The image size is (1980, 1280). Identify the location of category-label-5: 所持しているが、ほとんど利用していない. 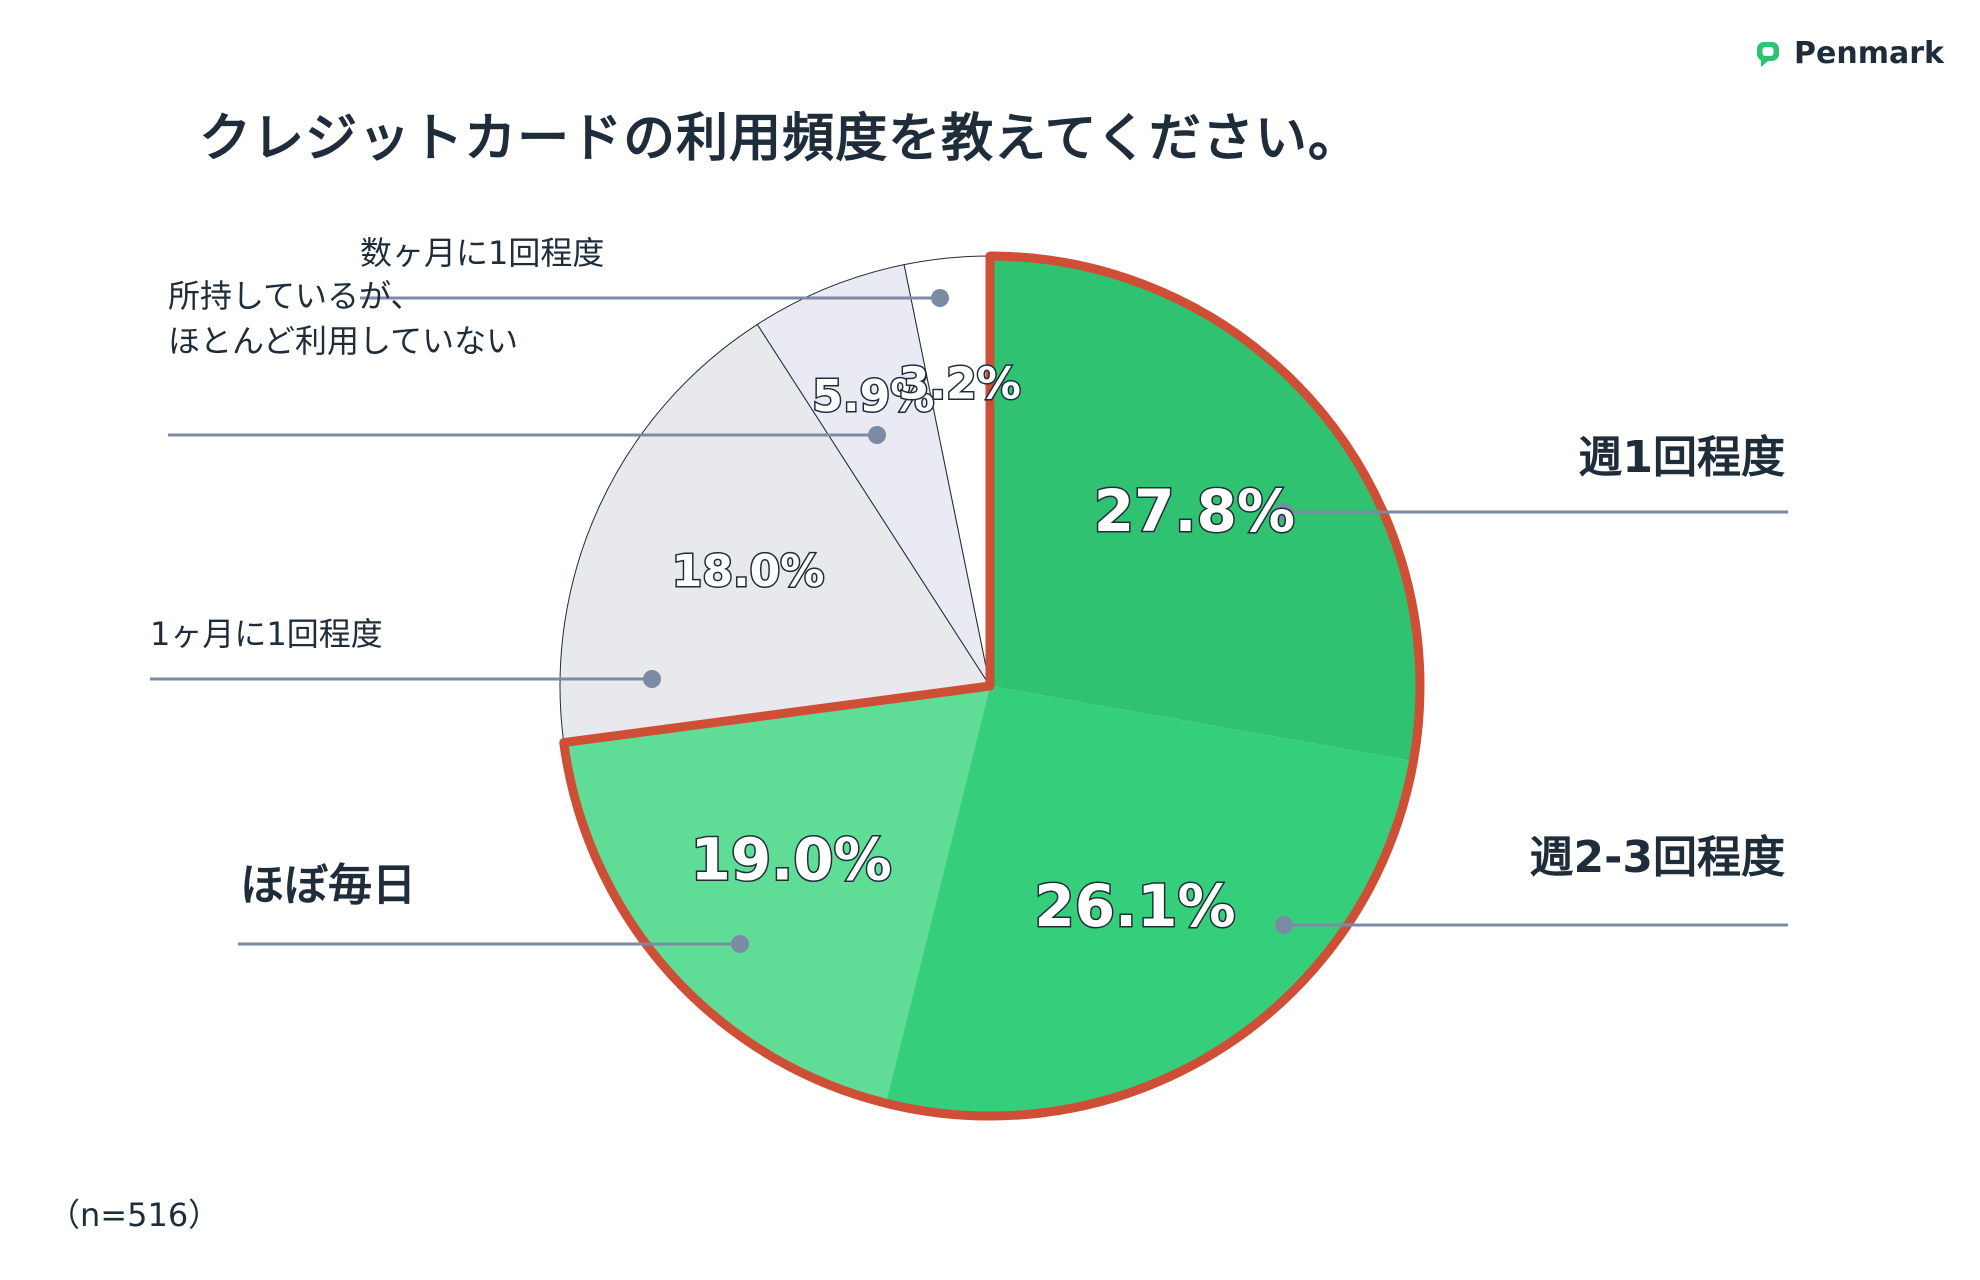
(343, 318).